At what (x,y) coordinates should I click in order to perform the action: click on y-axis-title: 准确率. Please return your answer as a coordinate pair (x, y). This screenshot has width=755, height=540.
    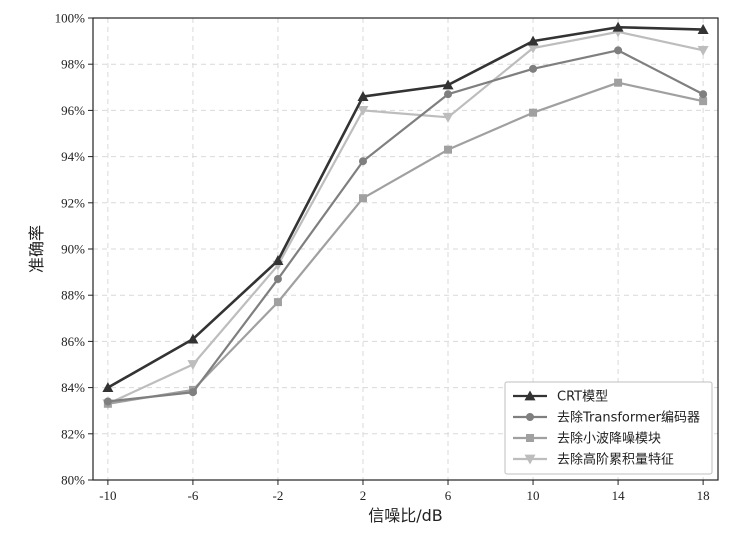
    Looking at the image, I should click on (36, 249).